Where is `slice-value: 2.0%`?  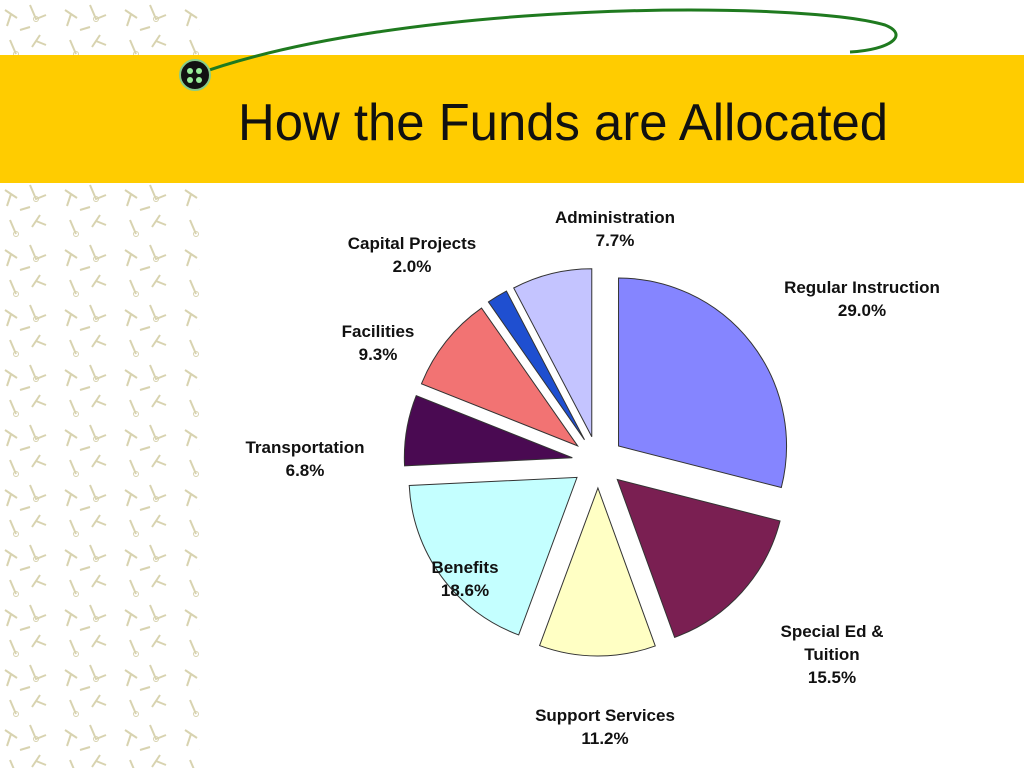 slice-value: 2.0% is located at coordinates (412, 266).